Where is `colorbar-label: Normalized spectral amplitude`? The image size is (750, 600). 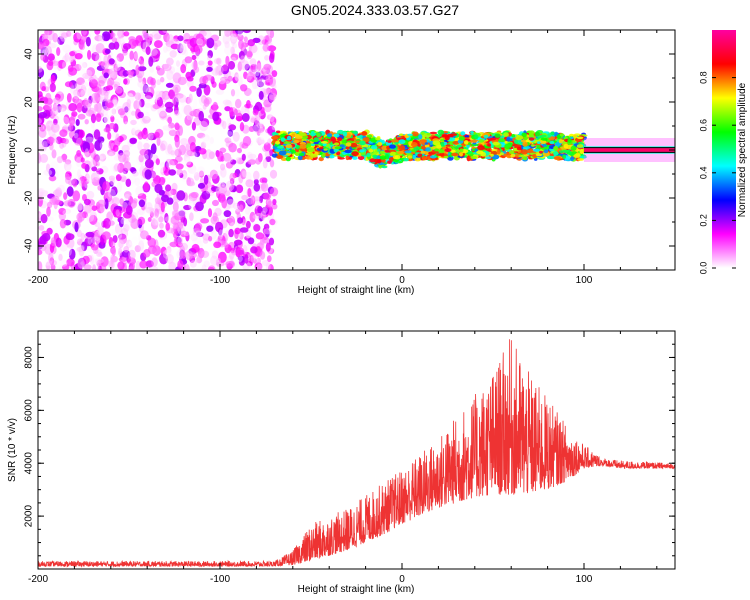 colorbar-label: Normalized spectral amplitude is located at coordinates (742, 149).